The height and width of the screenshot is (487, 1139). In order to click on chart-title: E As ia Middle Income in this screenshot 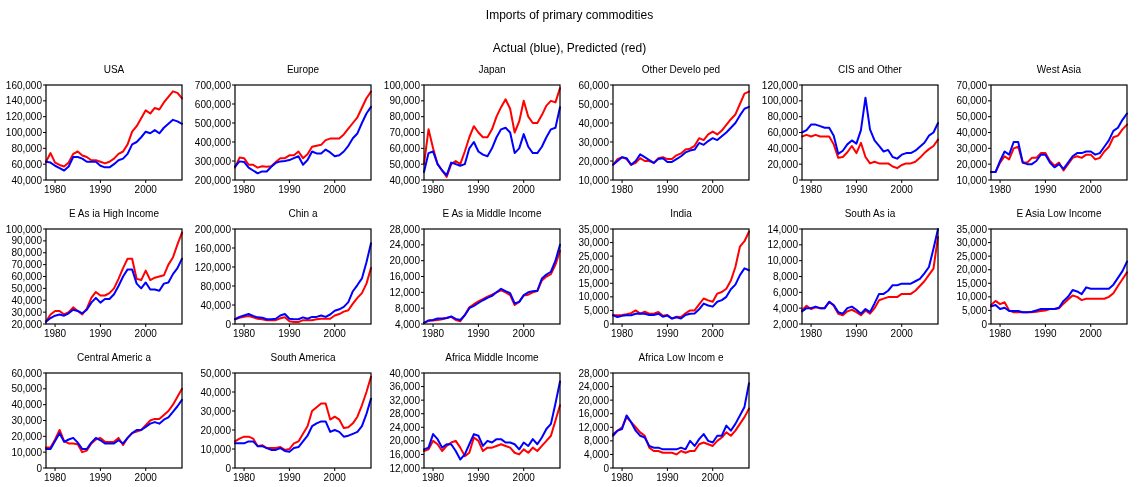, I will do `click(492, 213)`.